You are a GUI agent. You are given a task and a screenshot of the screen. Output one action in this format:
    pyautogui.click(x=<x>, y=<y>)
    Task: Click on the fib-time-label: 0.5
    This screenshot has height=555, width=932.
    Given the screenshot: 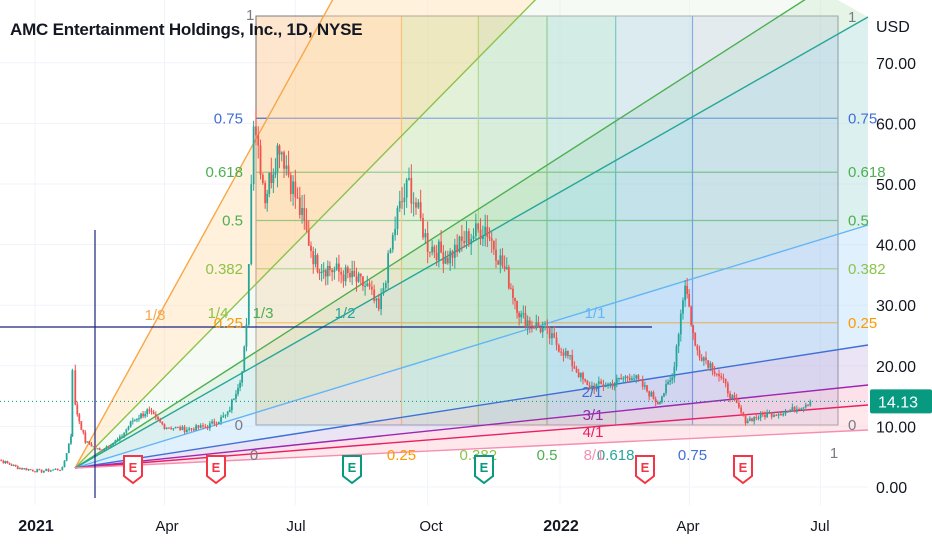 What is the action you would take?
    pyautogui.click(x=547, y=455)
    